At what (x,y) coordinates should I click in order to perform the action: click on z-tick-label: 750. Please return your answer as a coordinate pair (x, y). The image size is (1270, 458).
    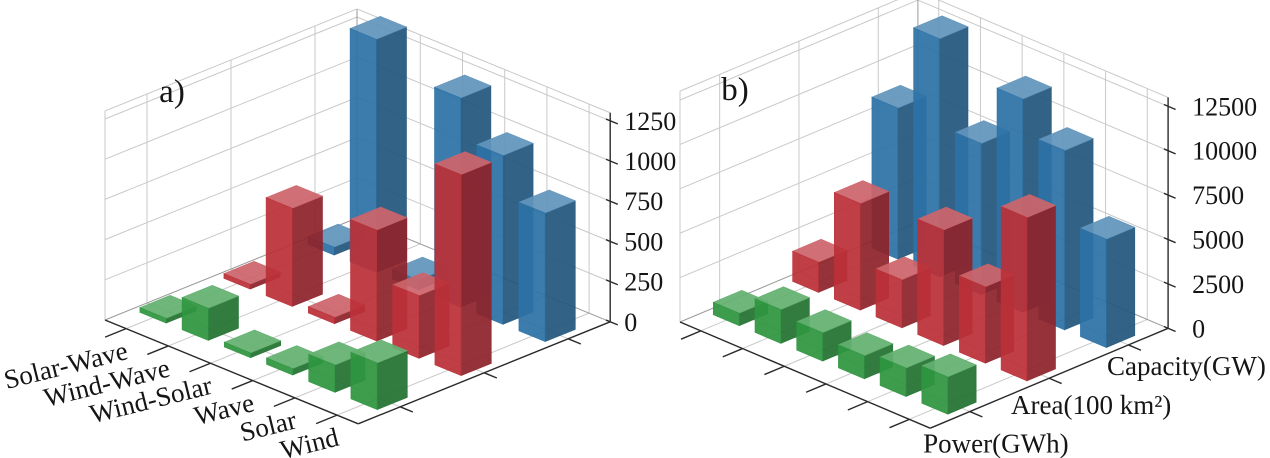
    Looking at the image, I should click on (643, 201).